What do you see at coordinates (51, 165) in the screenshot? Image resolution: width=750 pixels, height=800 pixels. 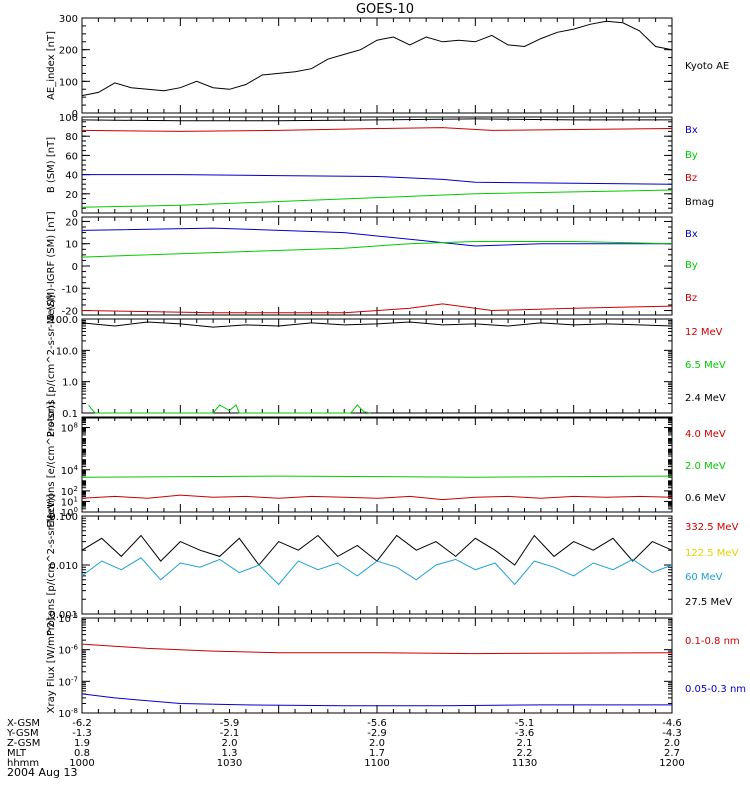 I see `y-axis-label: B (SM) [nT]` at bounding box center [51, 165].